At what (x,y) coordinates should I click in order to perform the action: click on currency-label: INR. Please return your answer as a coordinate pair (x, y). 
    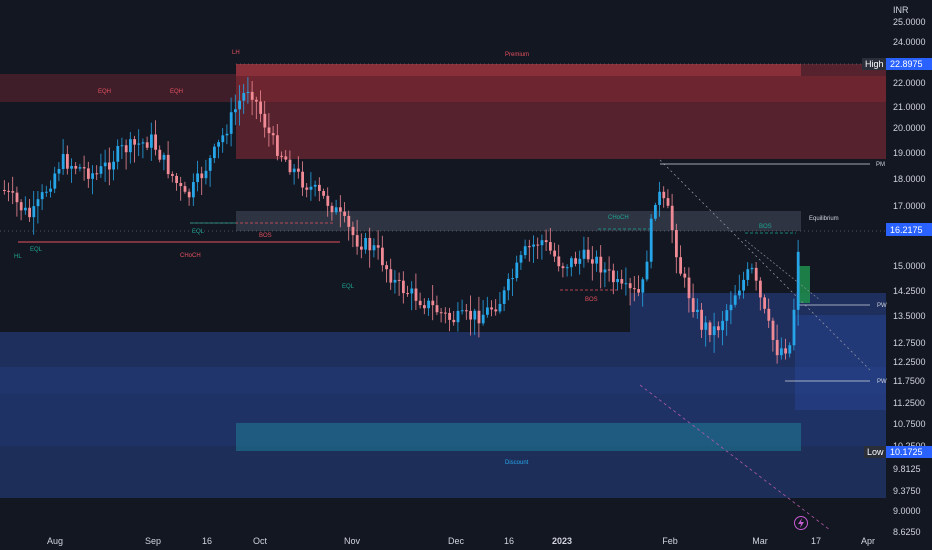
    Looking at the image, I should click on (901, 10).